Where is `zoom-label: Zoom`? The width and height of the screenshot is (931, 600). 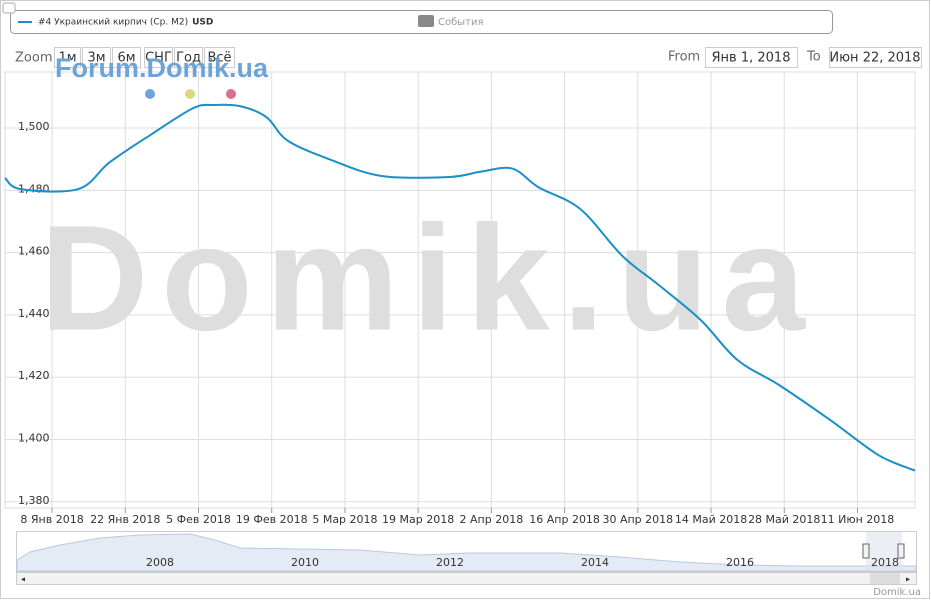 zoom-label: Zoom is located at coordinates (33, 58).